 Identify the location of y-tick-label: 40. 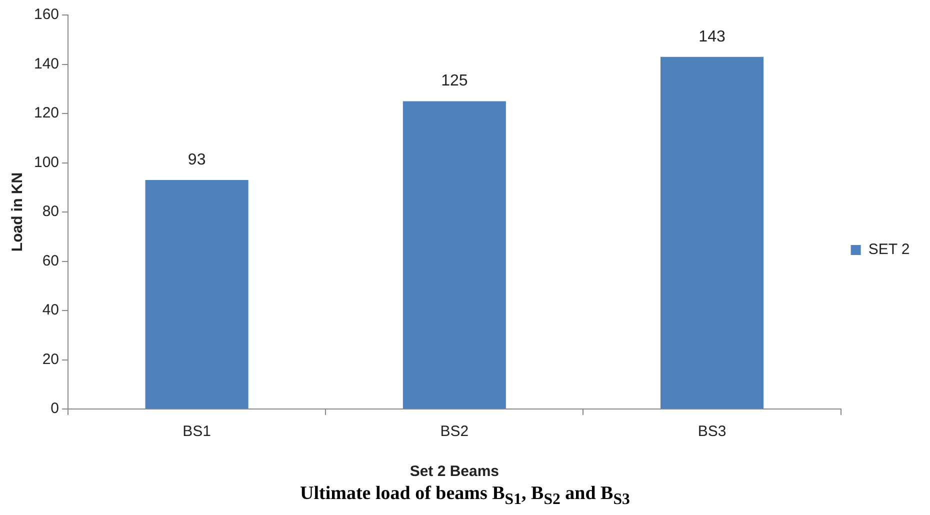
(51, 310).